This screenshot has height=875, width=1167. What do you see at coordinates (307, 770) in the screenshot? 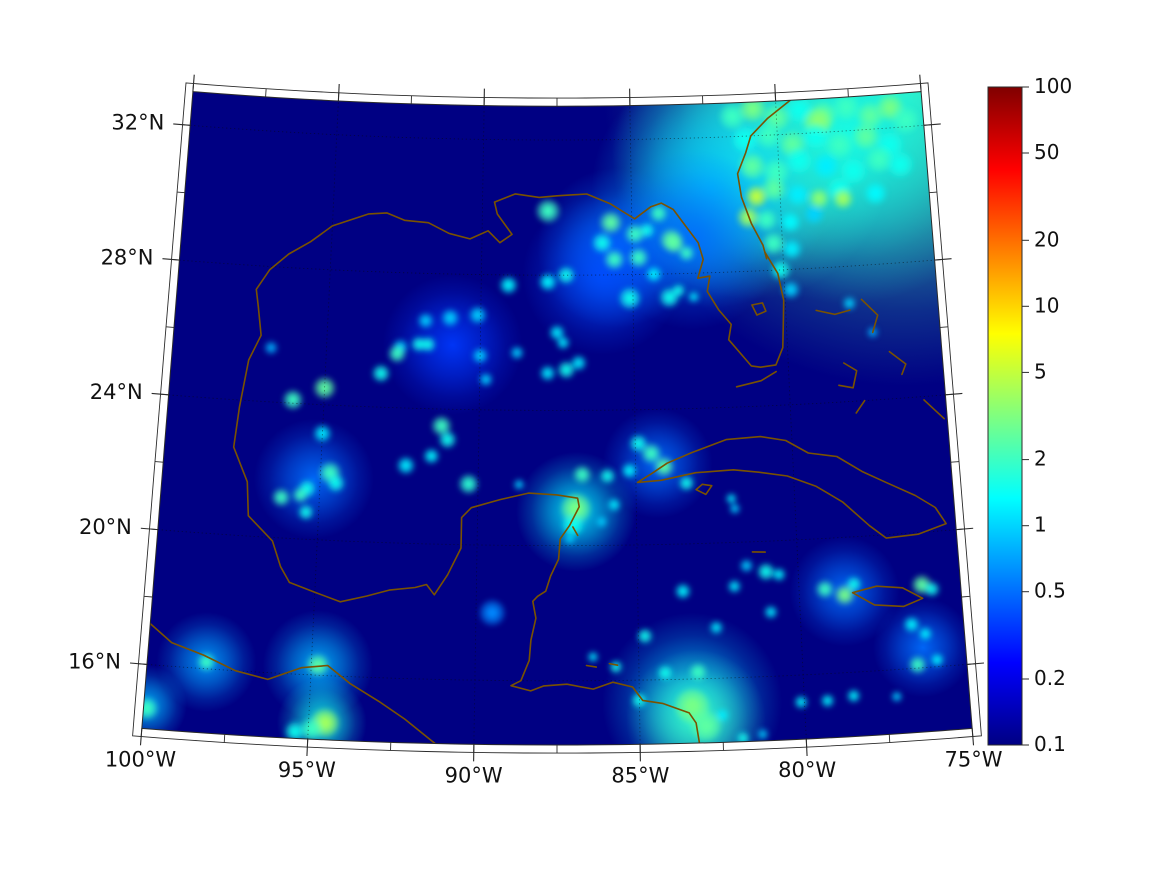
I see `lon-tick-label: 95°W` at bounding box center [307, 770].